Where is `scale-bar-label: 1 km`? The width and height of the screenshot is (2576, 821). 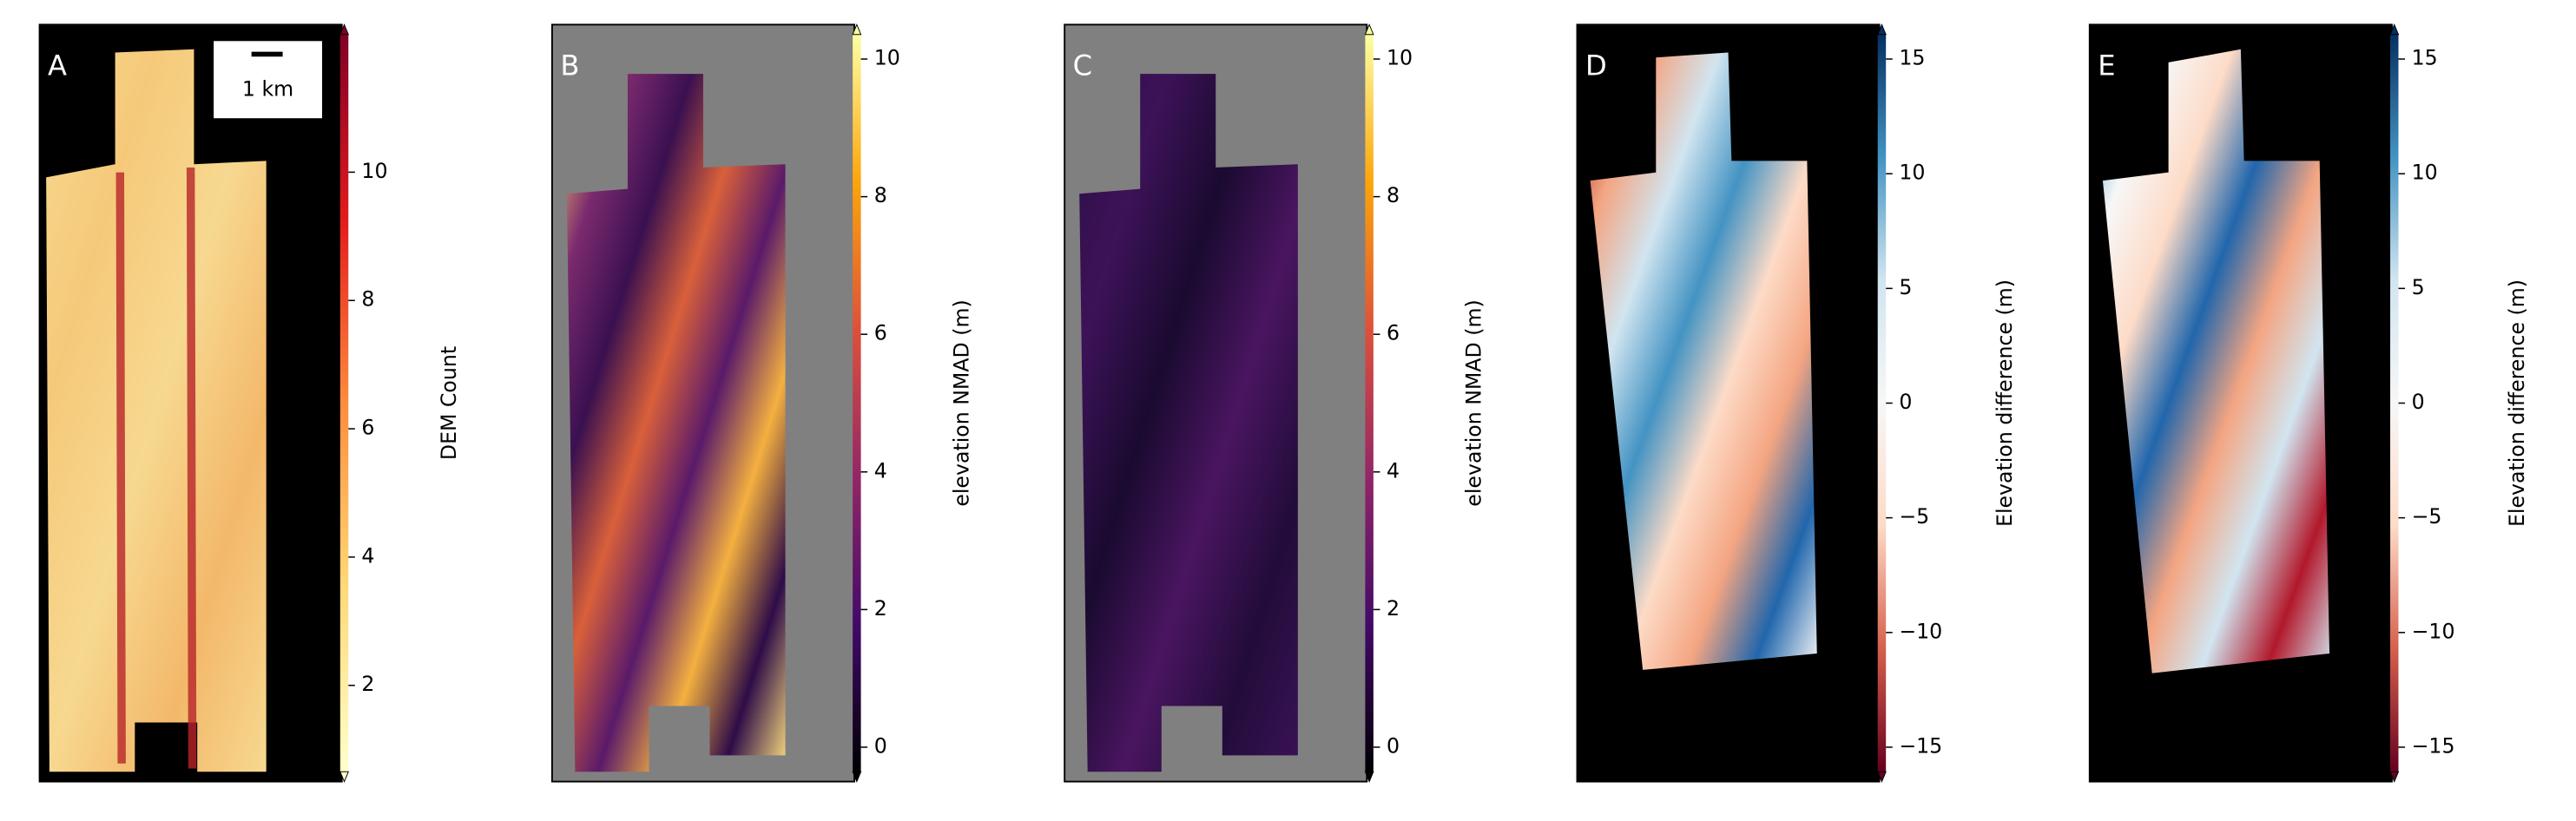
scale-bar-label: 1 km is located at coordinates (267, 89).